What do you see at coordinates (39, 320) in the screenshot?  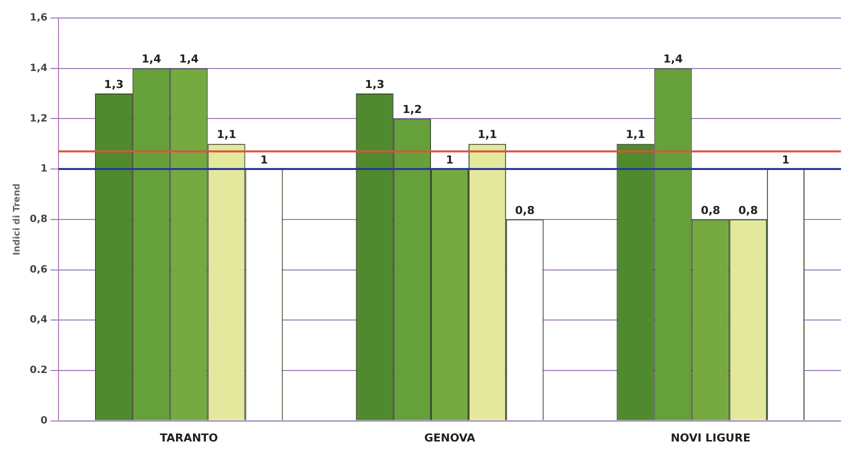 I see `y-tick-label: 0,4` at bounding box center [39, 320].